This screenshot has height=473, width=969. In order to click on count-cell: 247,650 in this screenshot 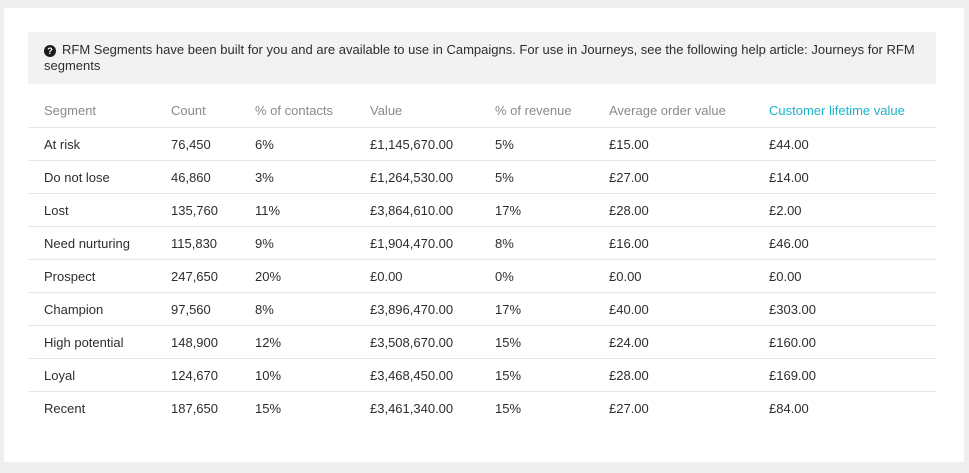, I will do `click(197, 276)`.